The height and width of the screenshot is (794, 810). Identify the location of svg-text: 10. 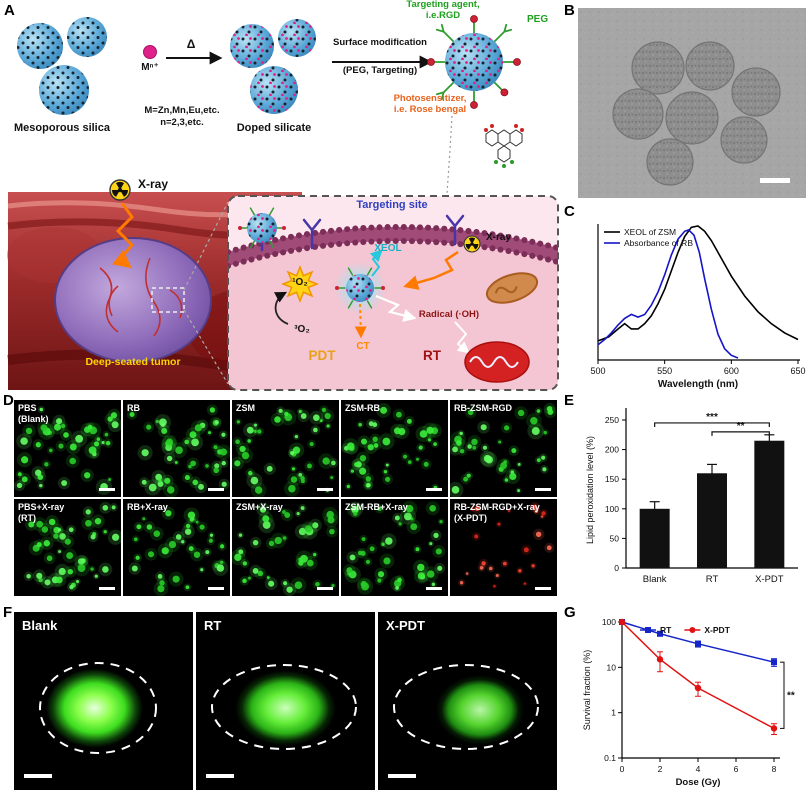
(612, 667).